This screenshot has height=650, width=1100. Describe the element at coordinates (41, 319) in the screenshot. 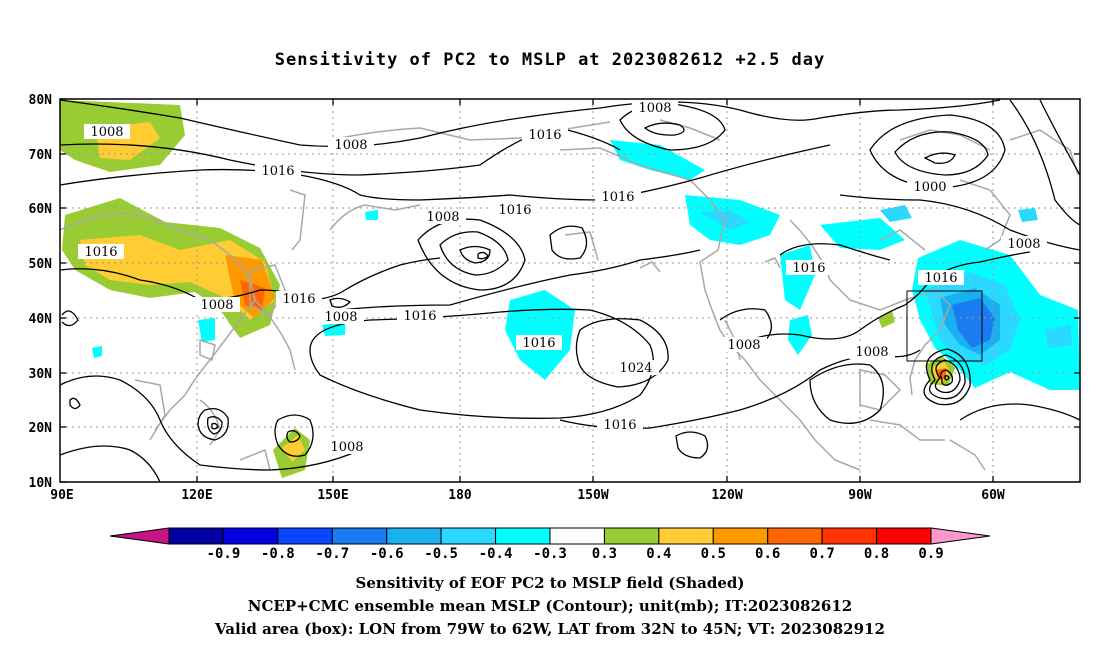

I see `lat-label: 40N` at that location.